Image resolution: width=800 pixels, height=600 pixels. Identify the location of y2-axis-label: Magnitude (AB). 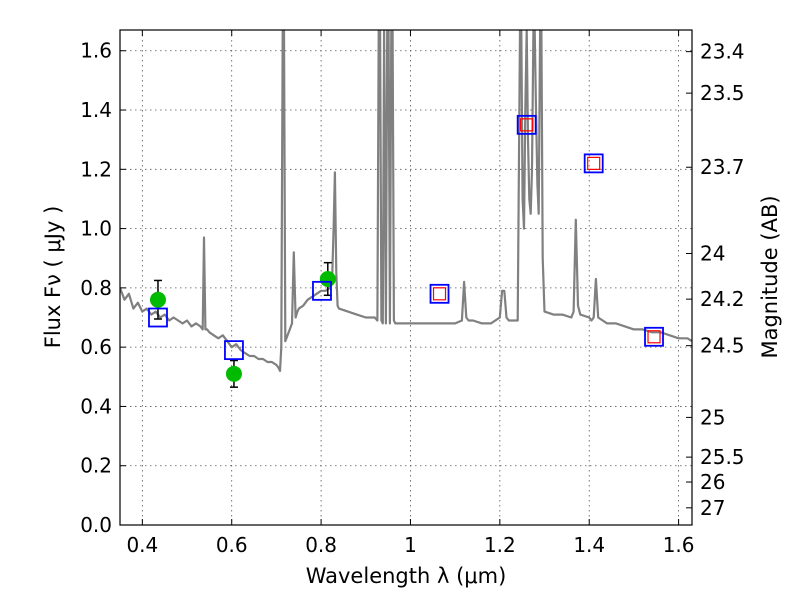
(770, 276).